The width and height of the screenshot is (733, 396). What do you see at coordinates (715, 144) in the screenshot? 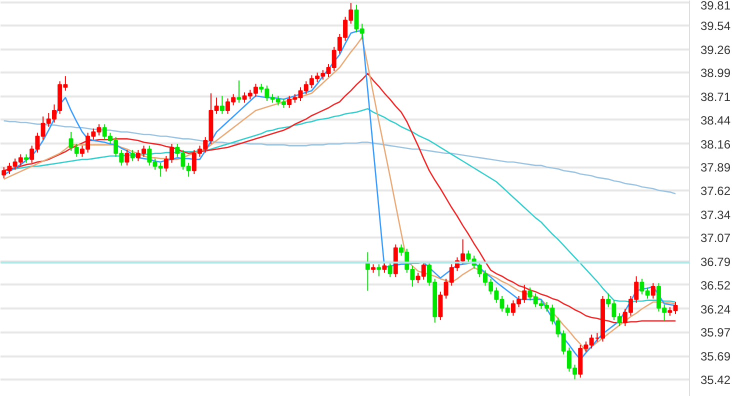
I see `y-tick-label: 38.16` at bounding box center [715, 144].